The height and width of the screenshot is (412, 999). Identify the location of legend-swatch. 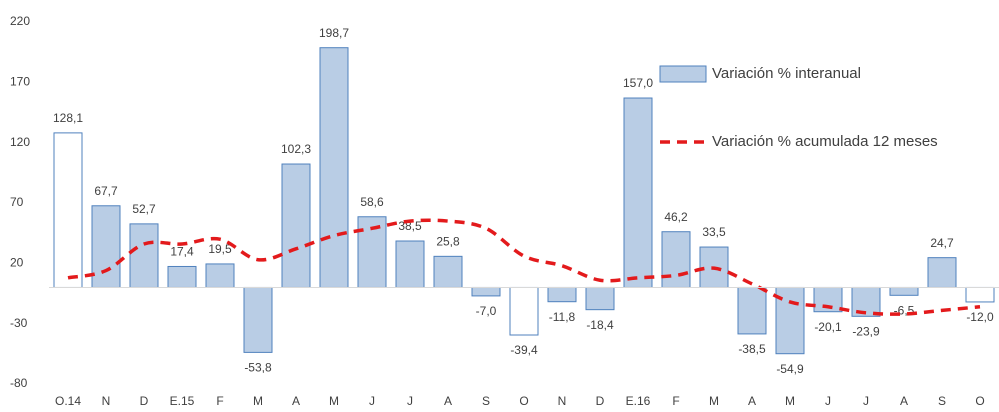
(683, 74).